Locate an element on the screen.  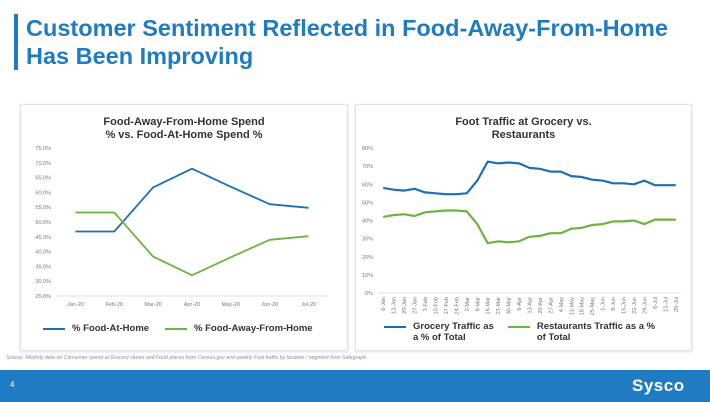
y-tick-label: 50.0% is located at coordinates (43, 223).